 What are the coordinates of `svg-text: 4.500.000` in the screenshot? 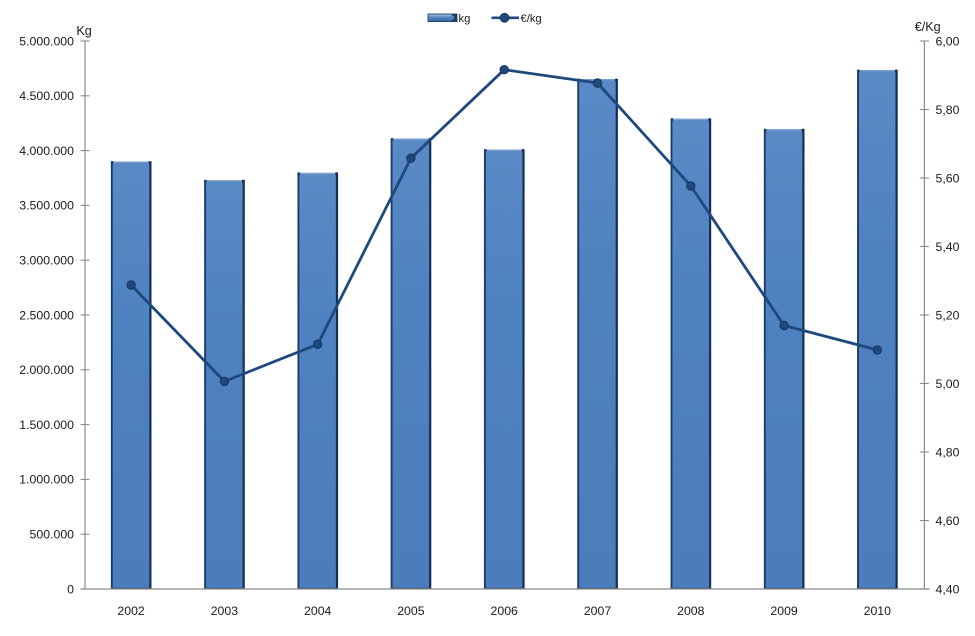 It's located at (46, 96).